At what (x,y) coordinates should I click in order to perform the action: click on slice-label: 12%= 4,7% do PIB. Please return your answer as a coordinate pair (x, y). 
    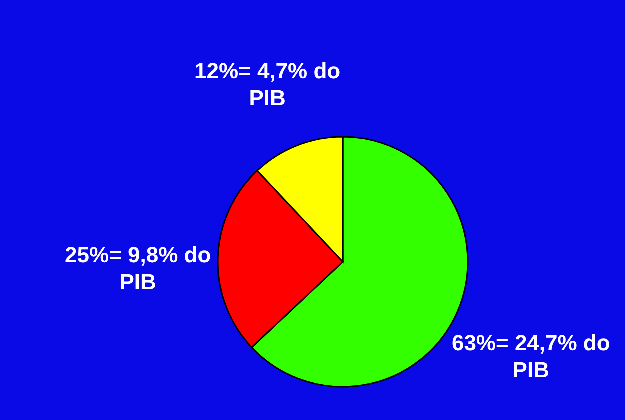
    Looking at the image, I should click on (267, 84).